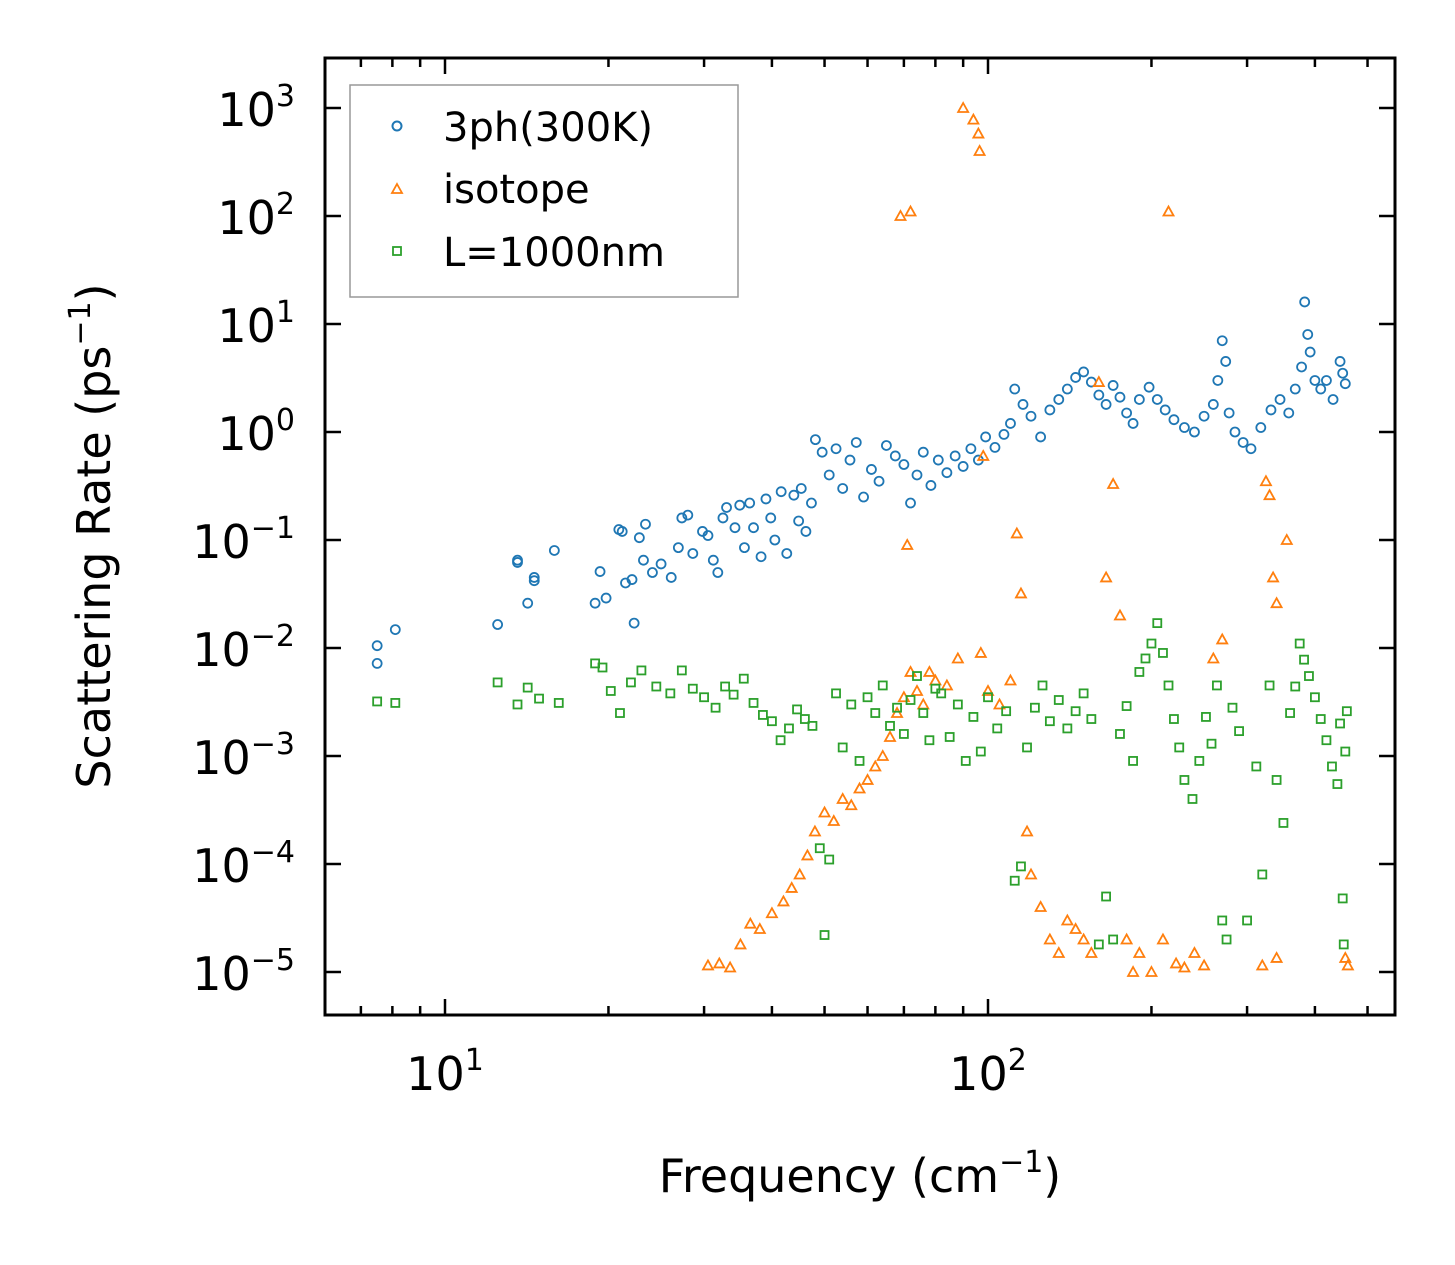  Describe the element at coordinates (445, 1072) in the screenshot. I see `x-tick-label-1: 101` at that location.